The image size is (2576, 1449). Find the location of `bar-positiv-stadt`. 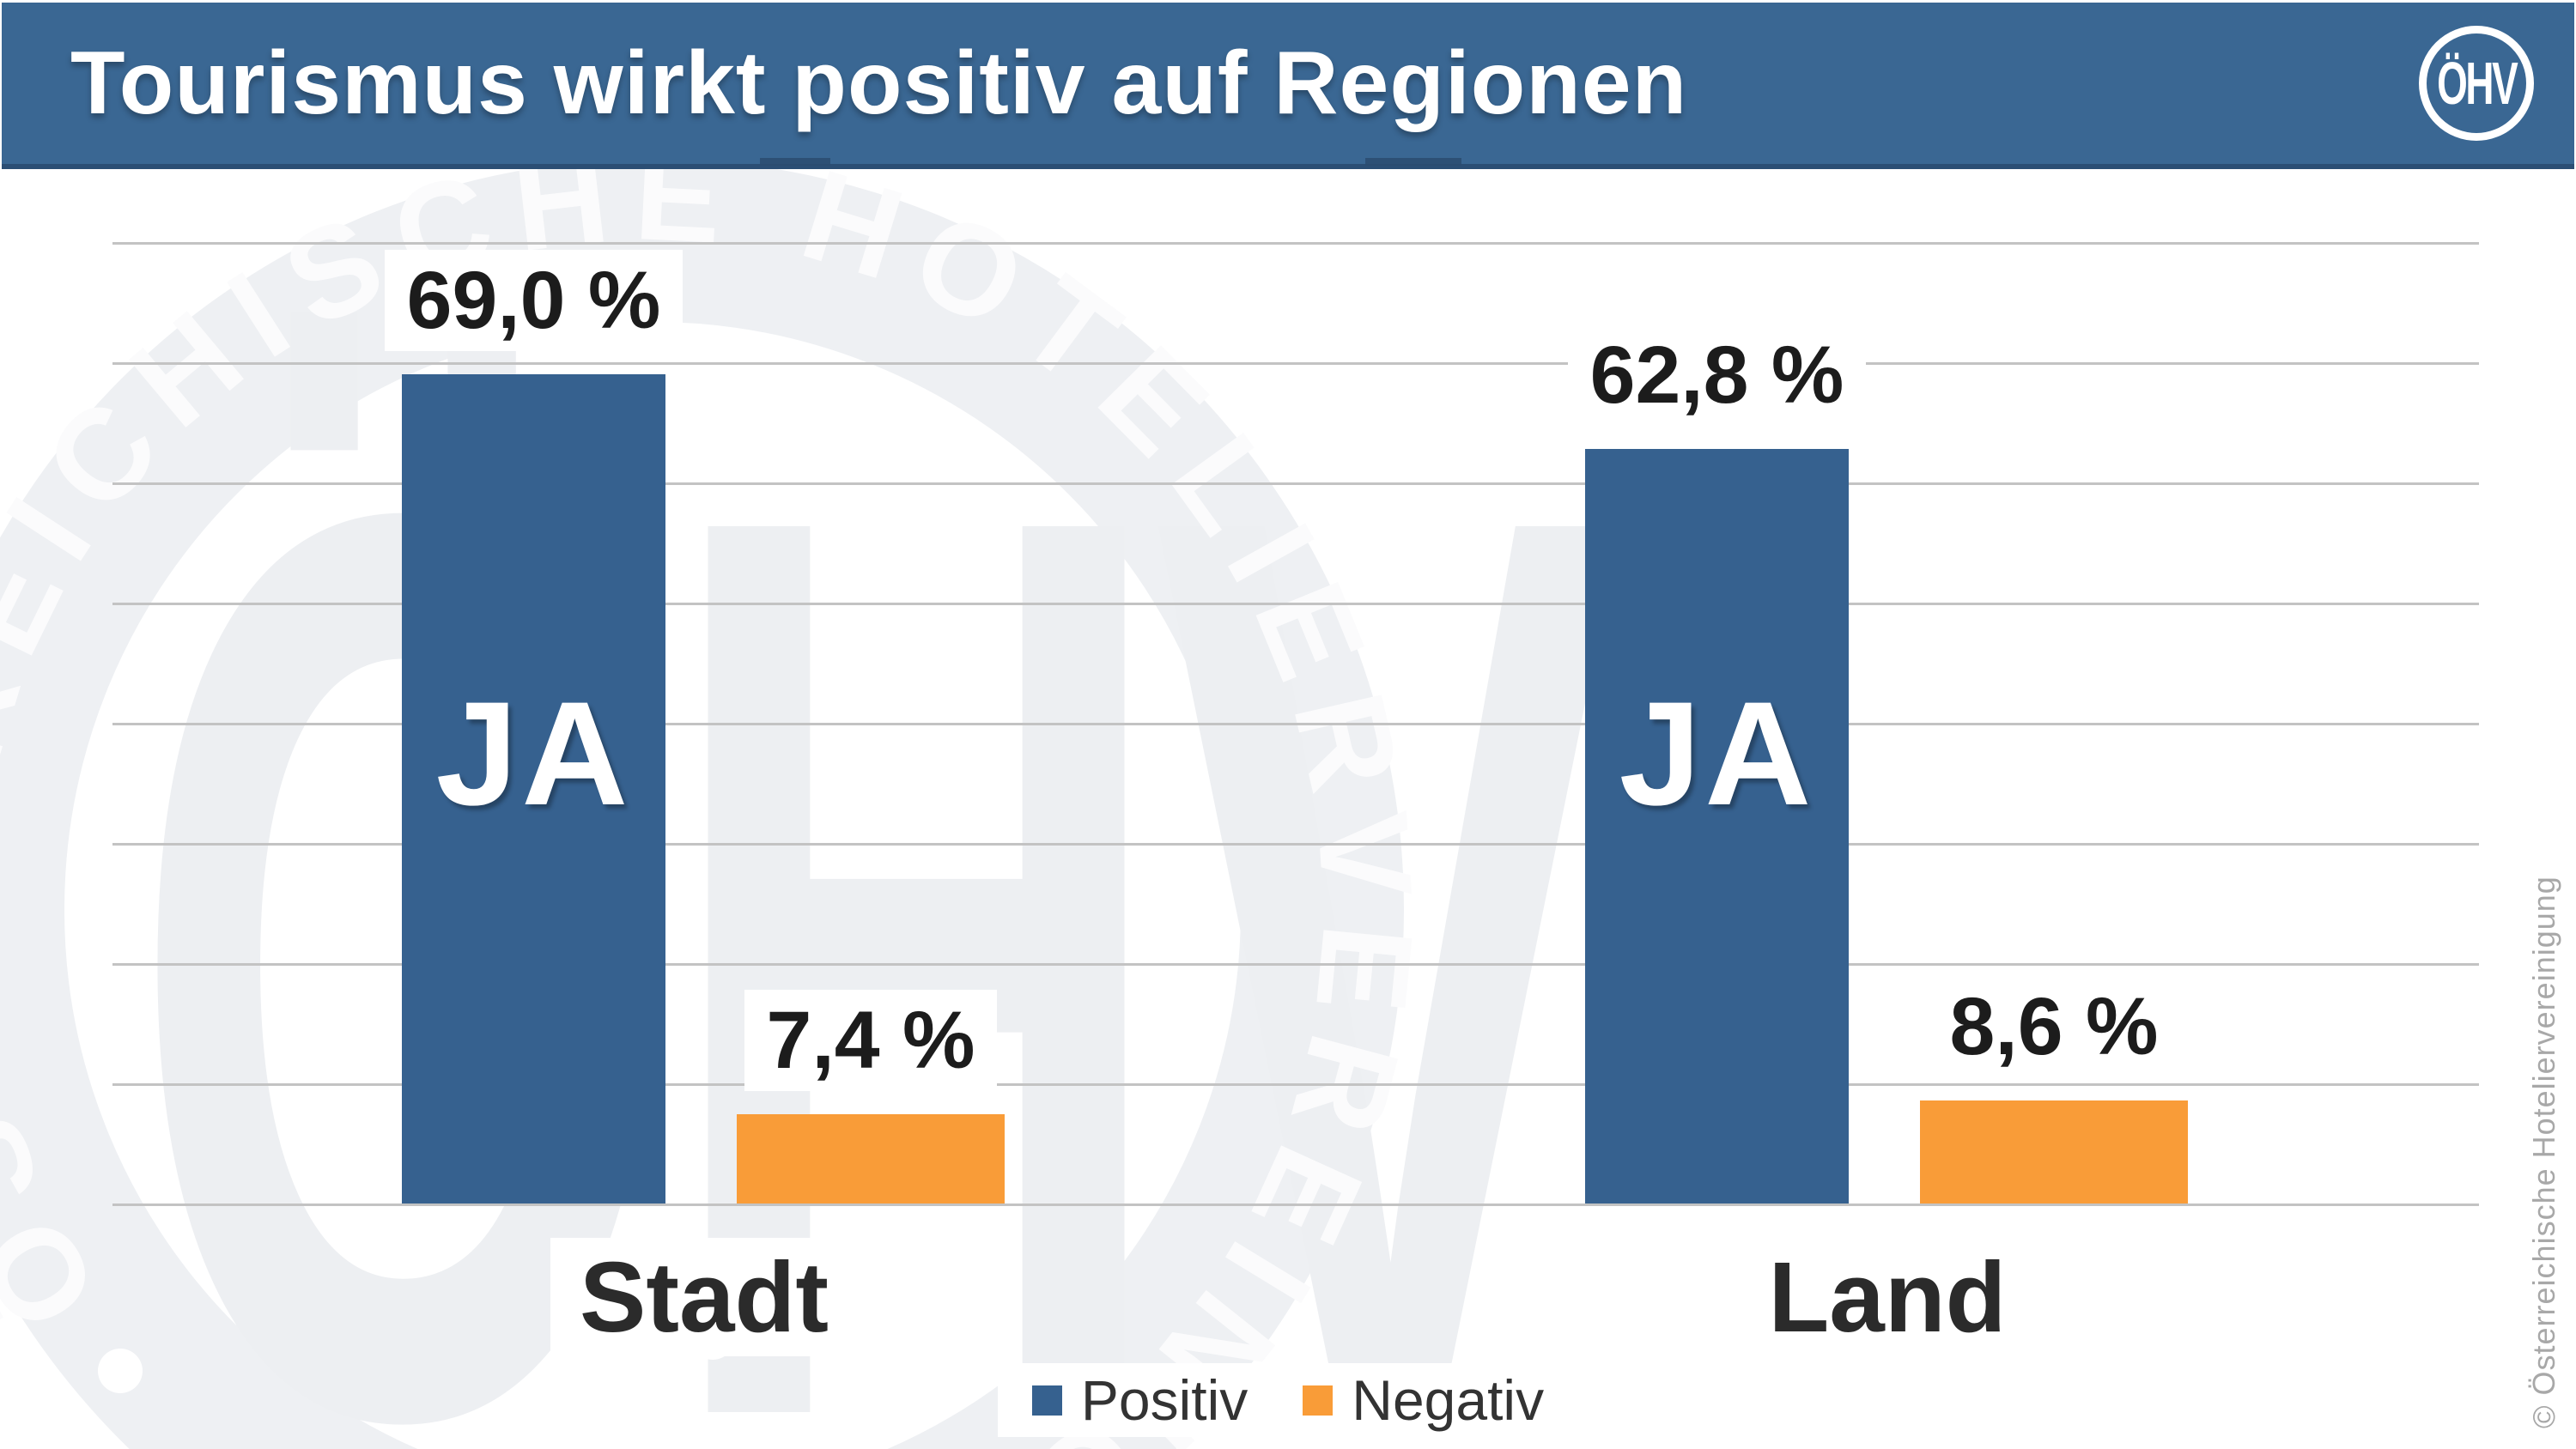

bar-positiv-stadt is located at coordinates (533, 788).